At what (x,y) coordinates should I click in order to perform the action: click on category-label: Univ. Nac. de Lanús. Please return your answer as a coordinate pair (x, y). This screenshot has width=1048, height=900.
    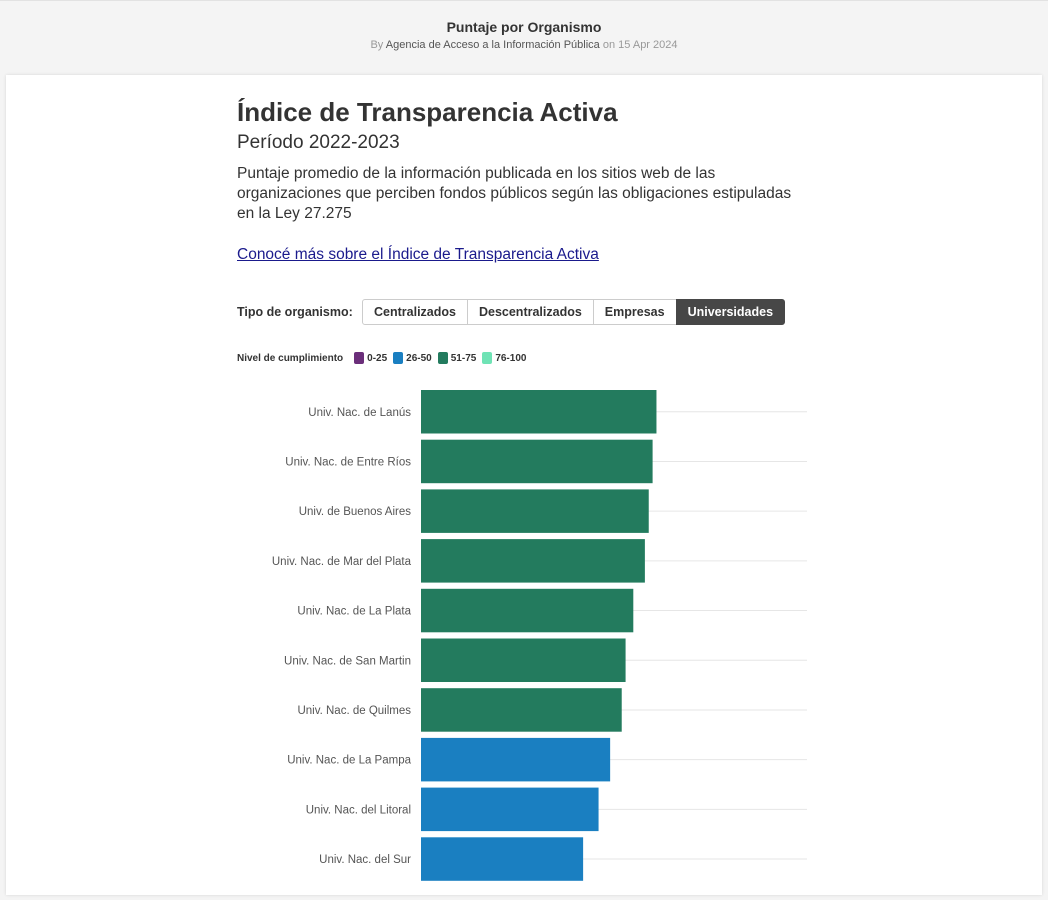
    Looking at the image, I should click on (359, 413).